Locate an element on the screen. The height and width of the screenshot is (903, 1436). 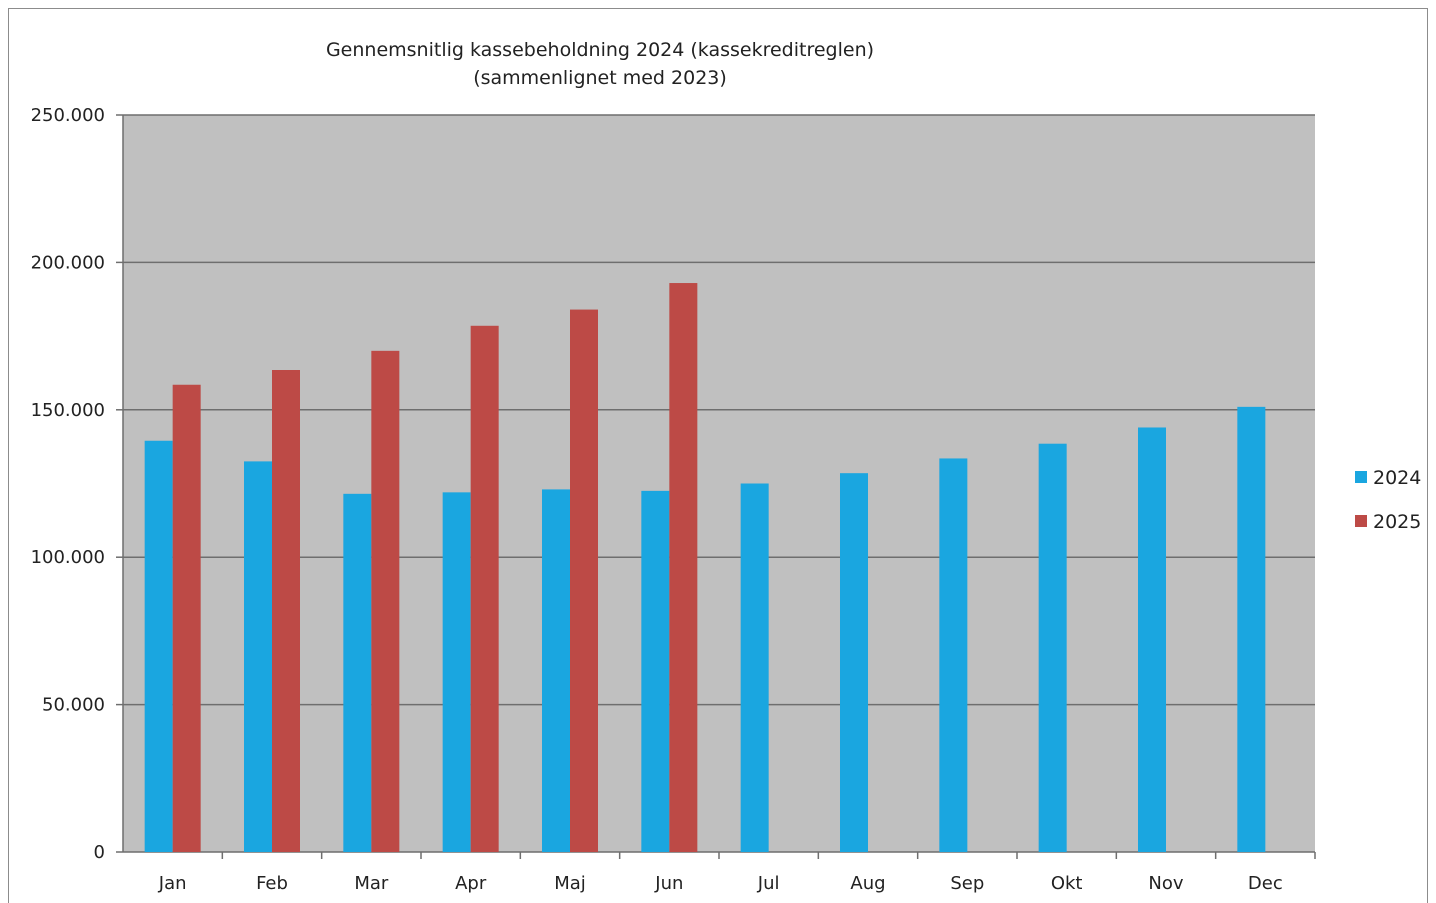
x-tick-label: Sep is located at coordinates (967, 883).